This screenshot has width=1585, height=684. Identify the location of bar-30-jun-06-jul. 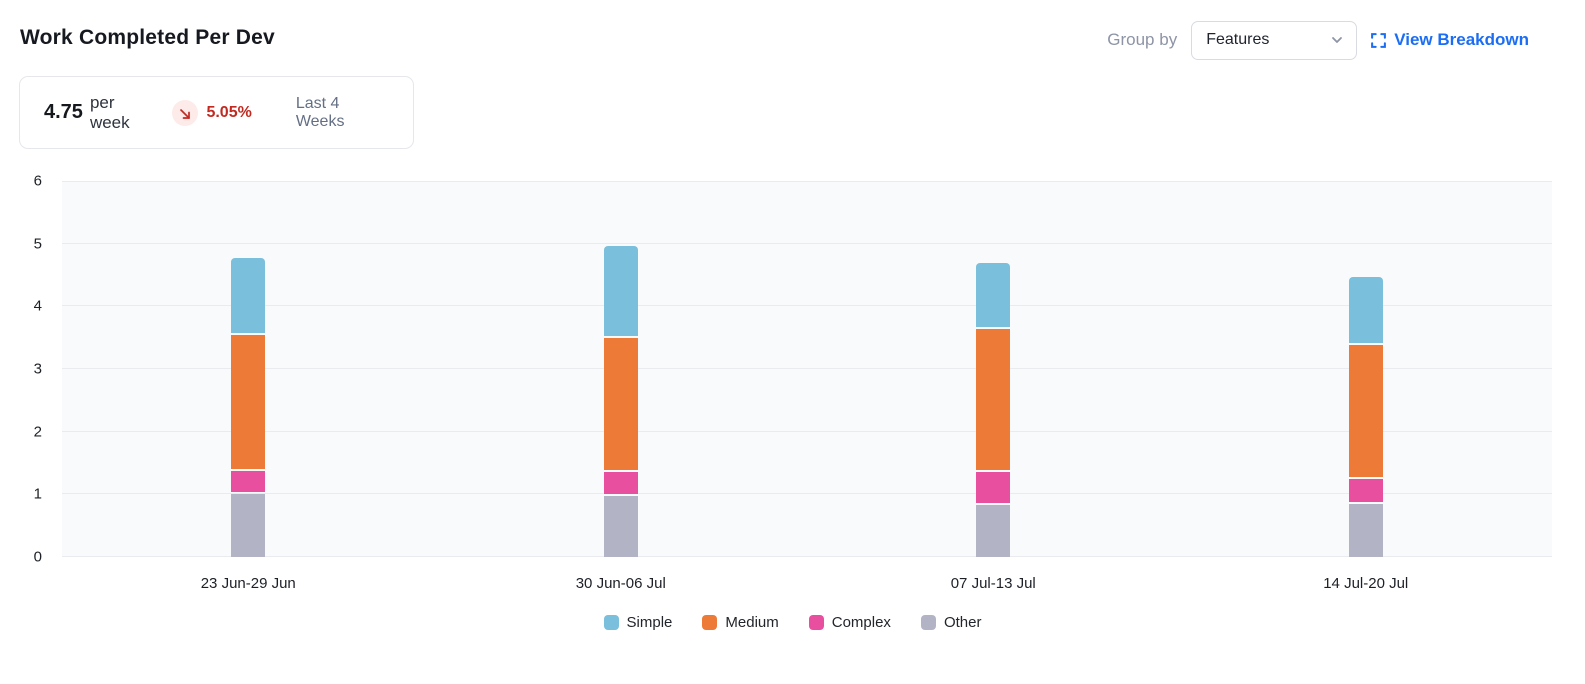
(620, 369).